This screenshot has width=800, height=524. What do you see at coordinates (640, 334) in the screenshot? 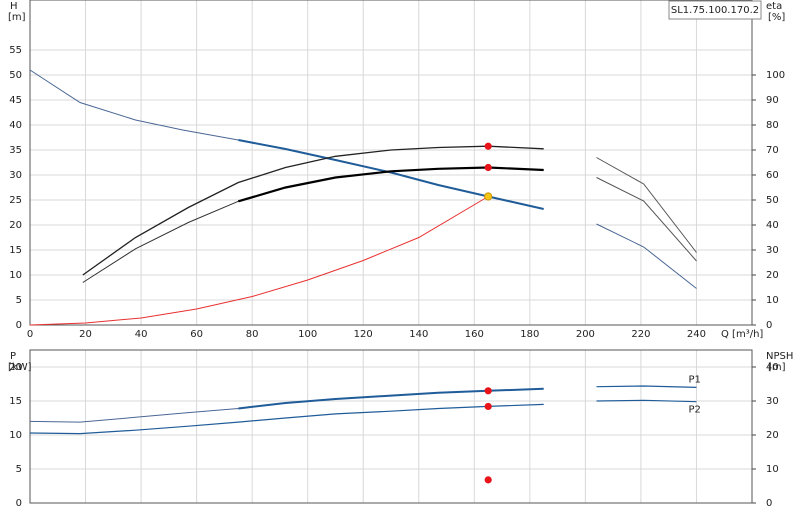
I see `x-tick-label: 220` at bounding box center [640, 334].